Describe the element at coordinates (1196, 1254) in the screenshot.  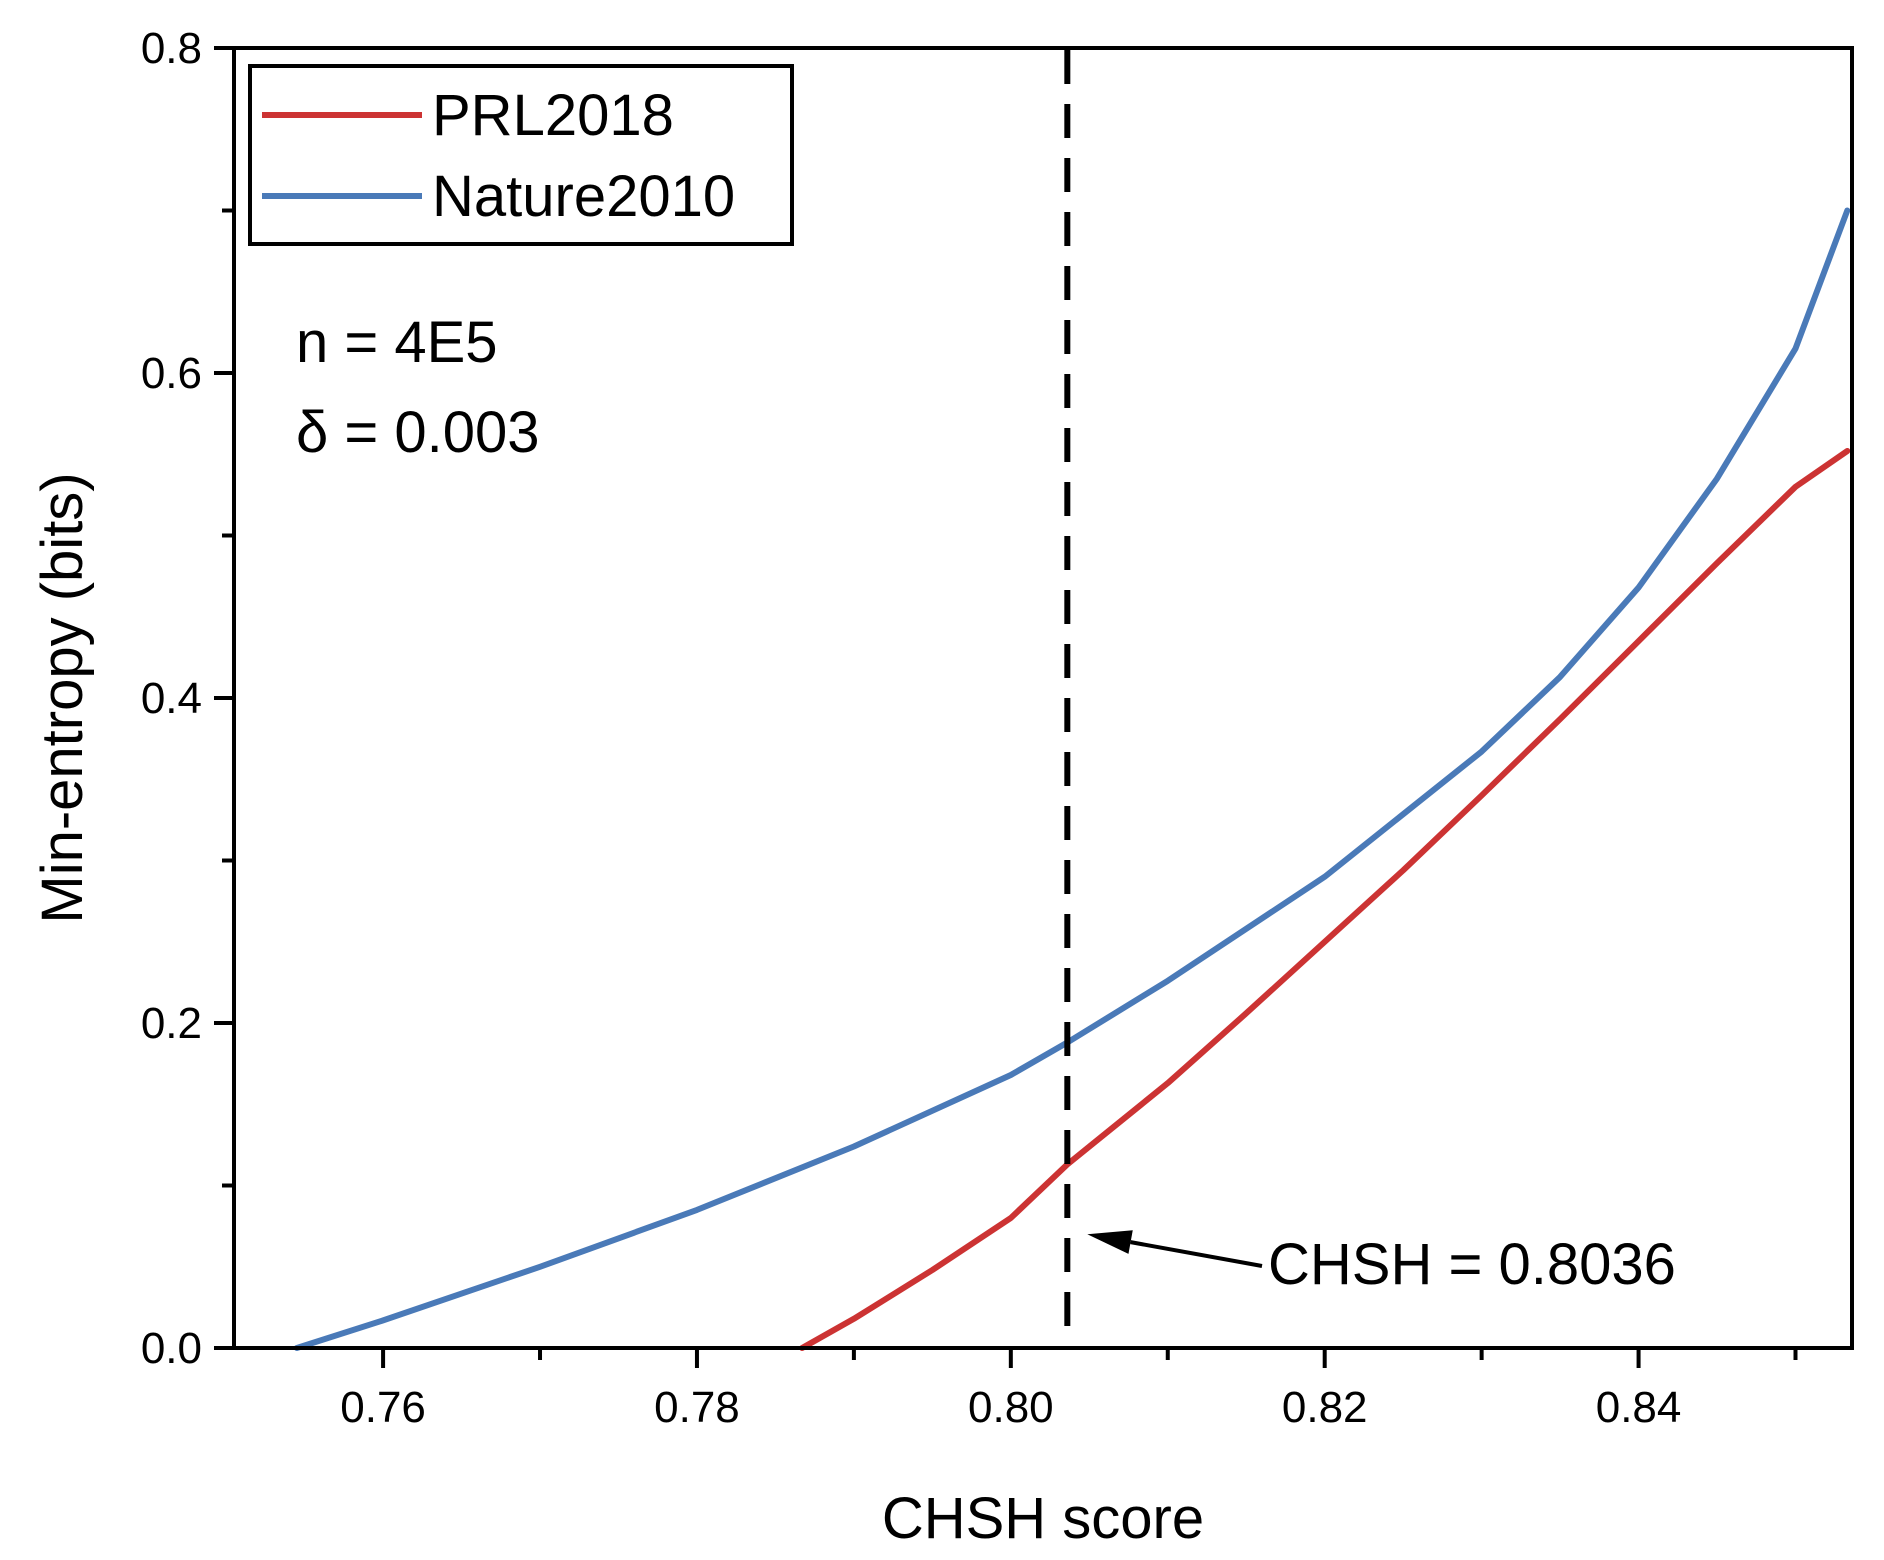
I see `annotation-arrow-line` at that location.